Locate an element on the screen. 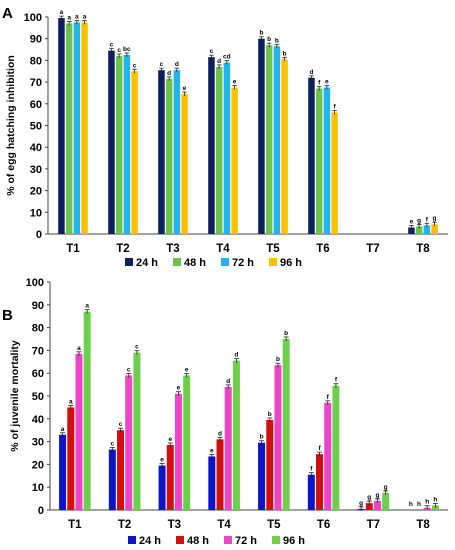  y-tick-label: 100 is located at coordinates (35, 283).